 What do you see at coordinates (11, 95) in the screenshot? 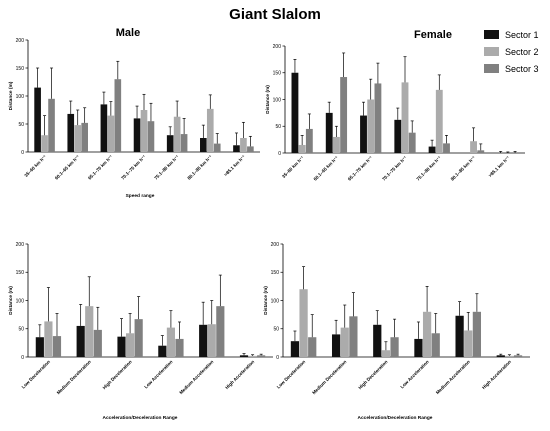
I see `y-axis-label: Distance (m)` at bounding box center [11, 95].